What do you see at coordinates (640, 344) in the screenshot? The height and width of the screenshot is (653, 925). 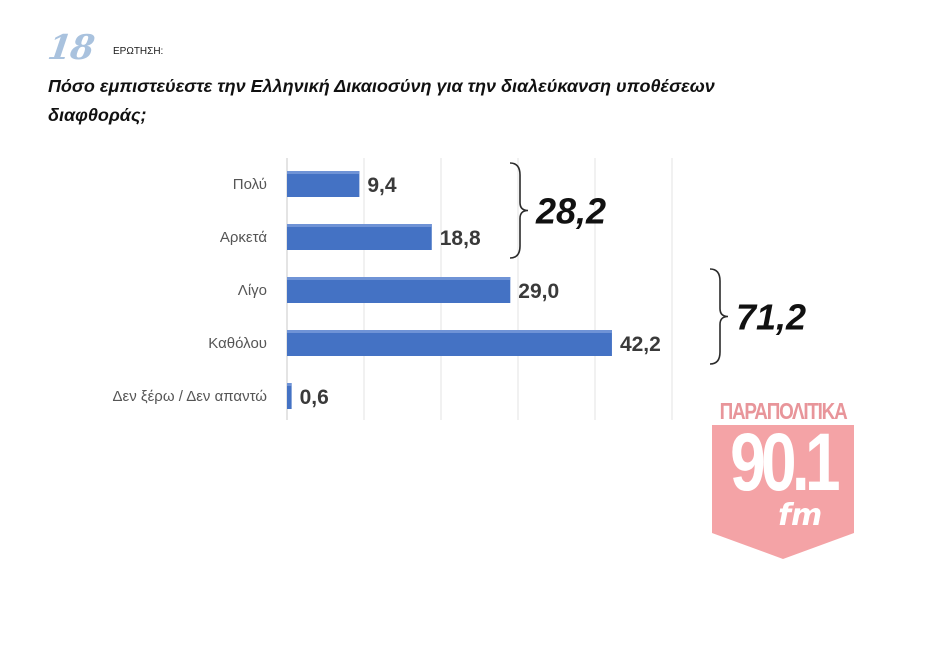 I see `value-label: 42,2` at bounding box center [640, 344].